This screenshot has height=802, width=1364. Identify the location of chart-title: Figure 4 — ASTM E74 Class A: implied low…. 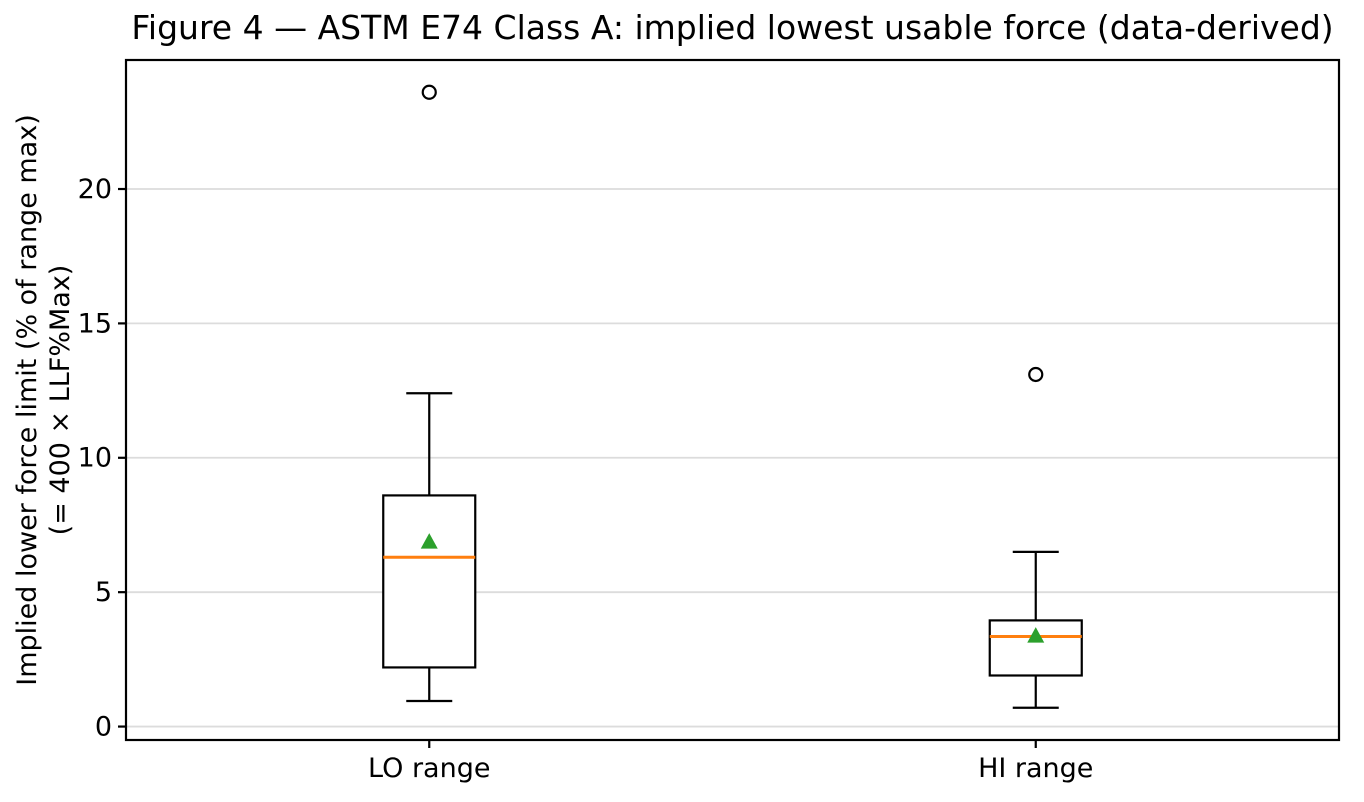
(732, 27).